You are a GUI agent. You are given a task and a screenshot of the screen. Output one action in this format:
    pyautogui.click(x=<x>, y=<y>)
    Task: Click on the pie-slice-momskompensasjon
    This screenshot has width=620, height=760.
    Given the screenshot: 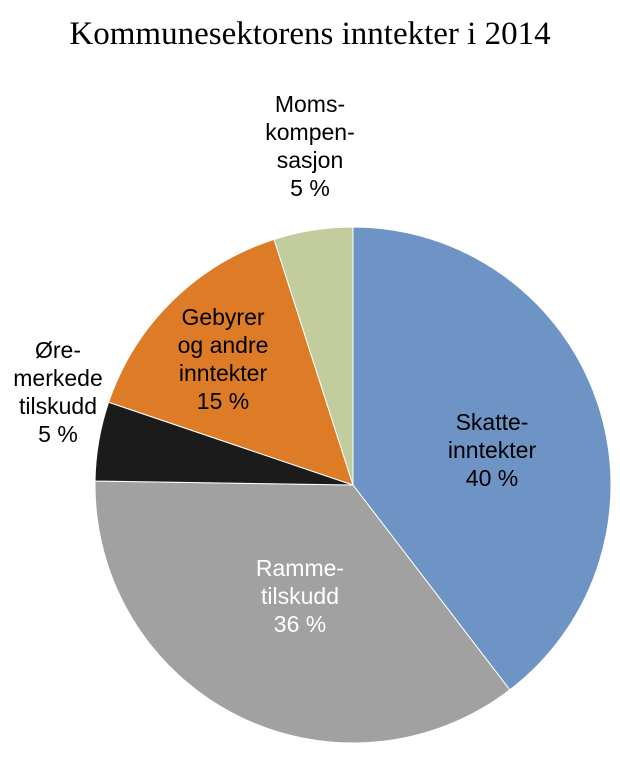 What is the action you would take?
    pyautogui.click(x=313, y=356)
    